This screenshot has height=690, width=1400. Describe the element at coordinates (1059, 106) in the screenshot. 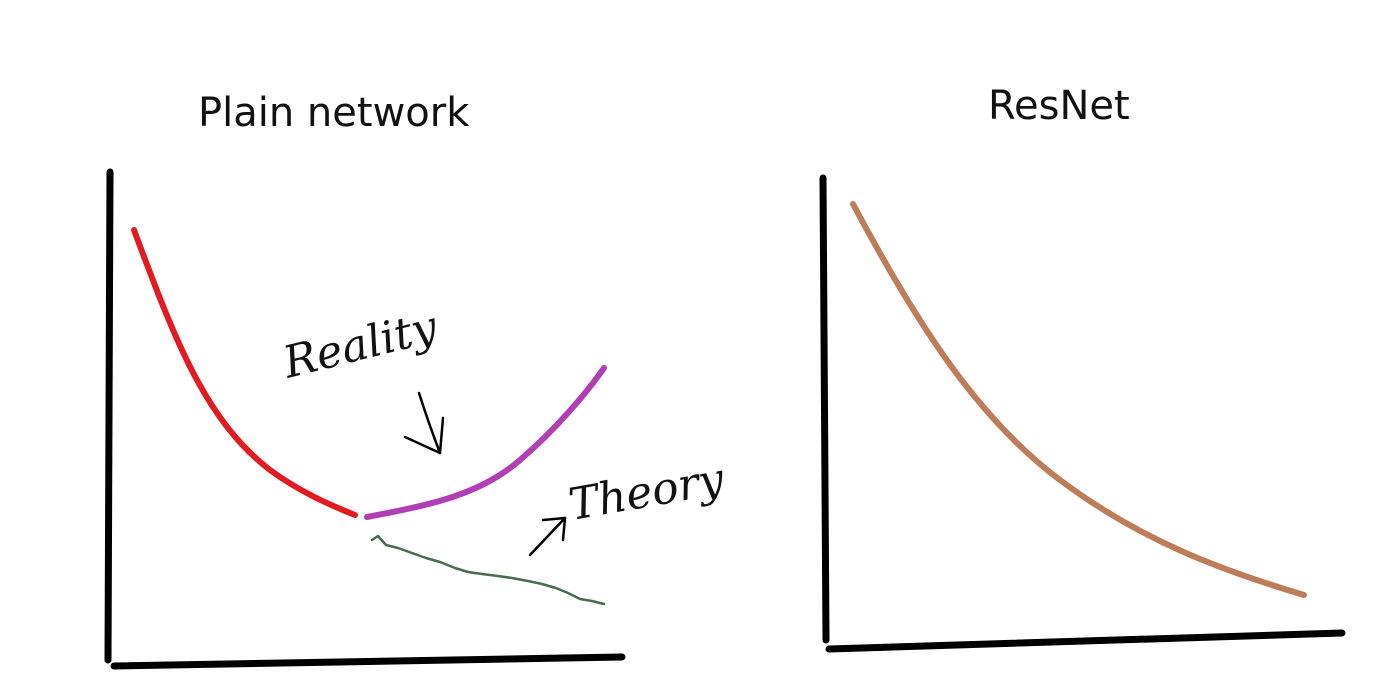

I see `resnet-title: ResNet` at that location.